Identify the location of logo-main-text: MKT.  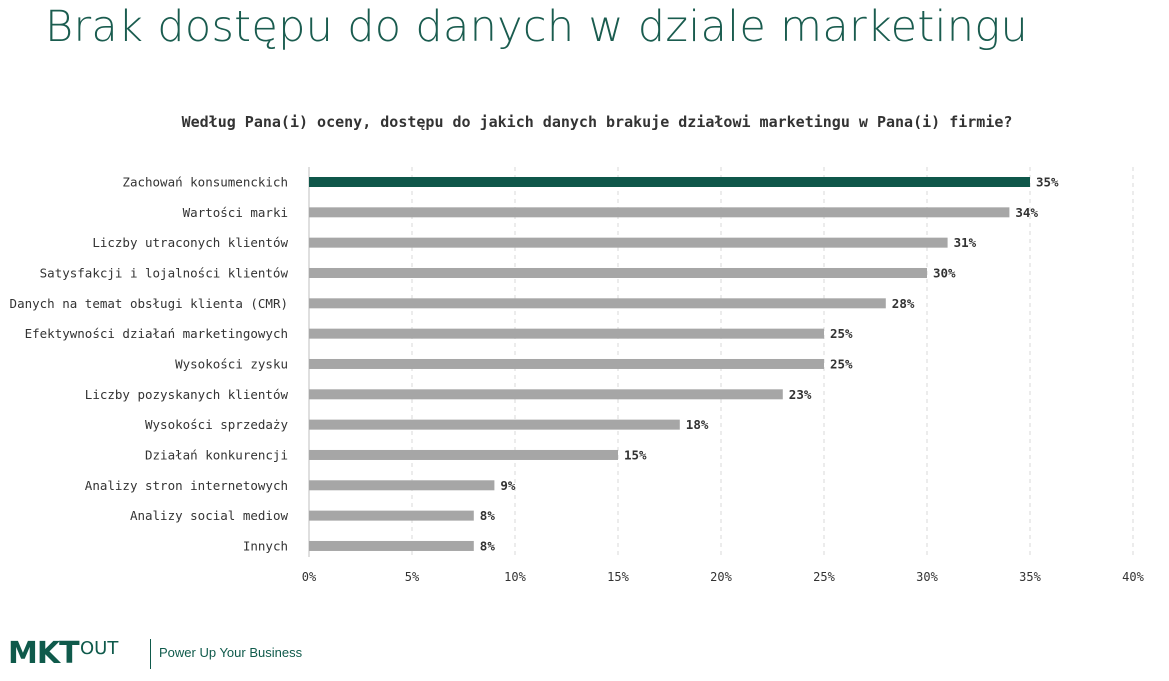
(44, 653).